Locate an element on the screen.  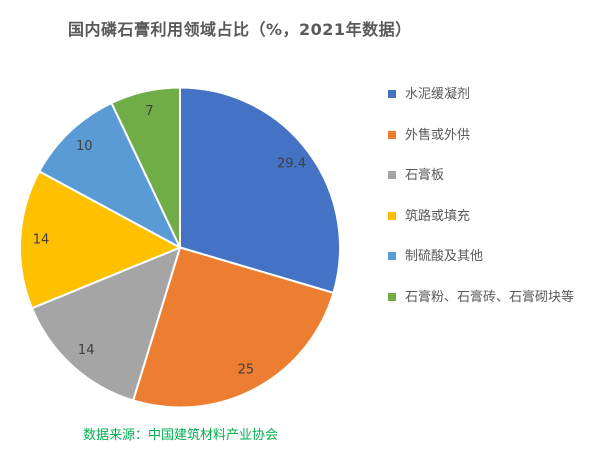
legend-label: 制硫酸及其他 is located at coordinates (444, 256).